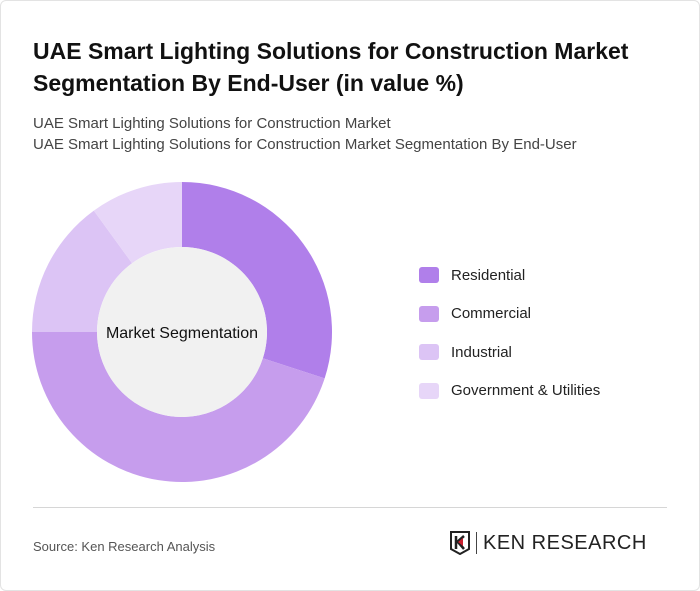  I want to click on legend-item: Government & Utilities, so click(509, 391).